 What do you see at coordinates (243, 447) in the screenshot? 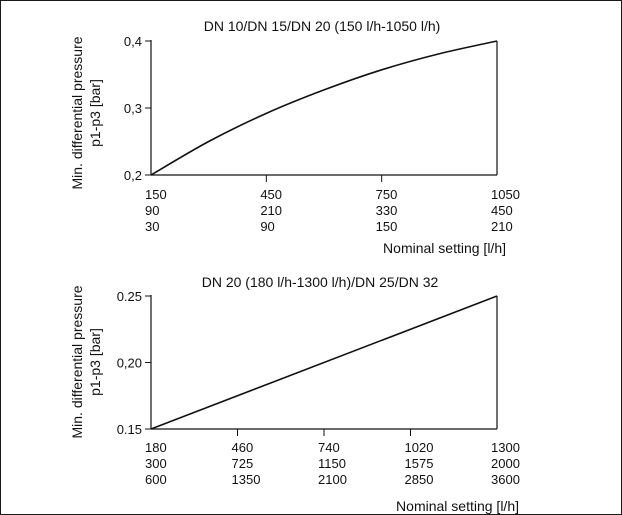
I see `x-tick-label: 460` at bounding box center [243, 447].